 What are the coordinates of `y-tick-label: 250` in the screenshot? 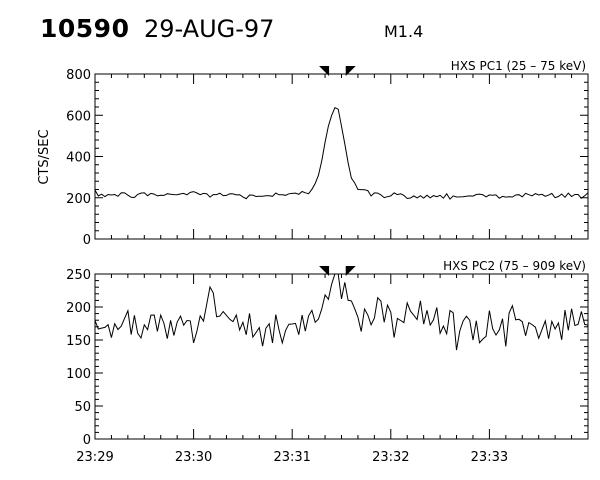 It's located at (78, 275).